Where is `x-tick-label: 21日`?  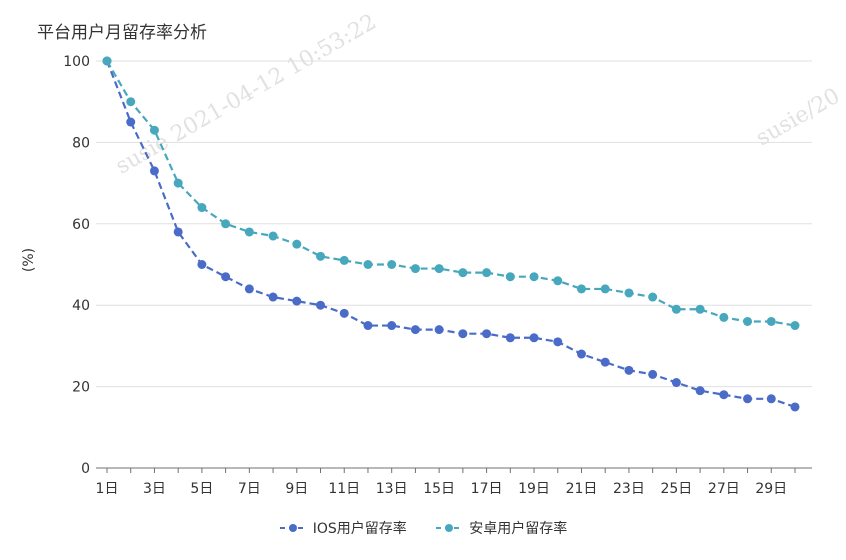
x-tick-label: 21日 is located at coordinates (582, 489).